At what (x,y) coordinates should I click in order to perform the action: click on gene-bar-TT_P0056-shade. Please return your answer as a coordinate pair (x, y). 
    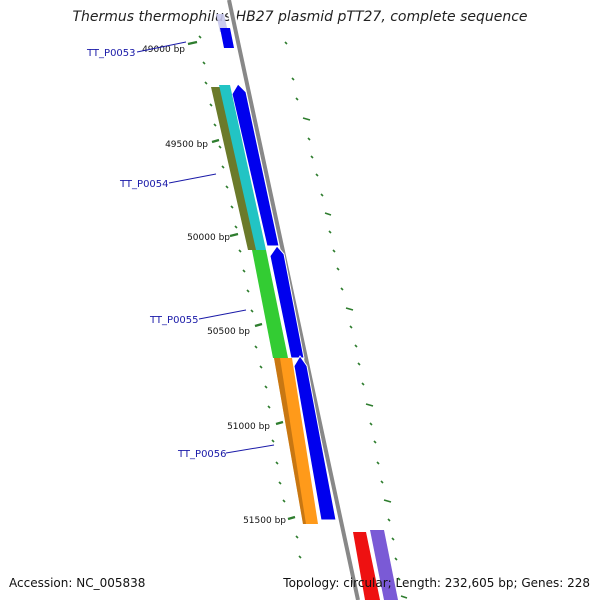
    Looking at the image, I should click on (290, 441).